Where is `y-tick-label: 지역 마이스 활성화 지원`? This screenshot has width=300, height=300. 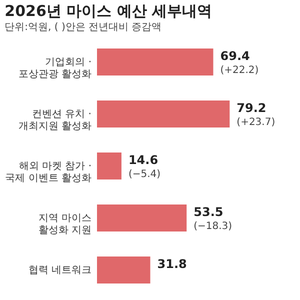
y-tick-label: 지역 마이스 활성화 지원 is located at coordinates (65, 224).